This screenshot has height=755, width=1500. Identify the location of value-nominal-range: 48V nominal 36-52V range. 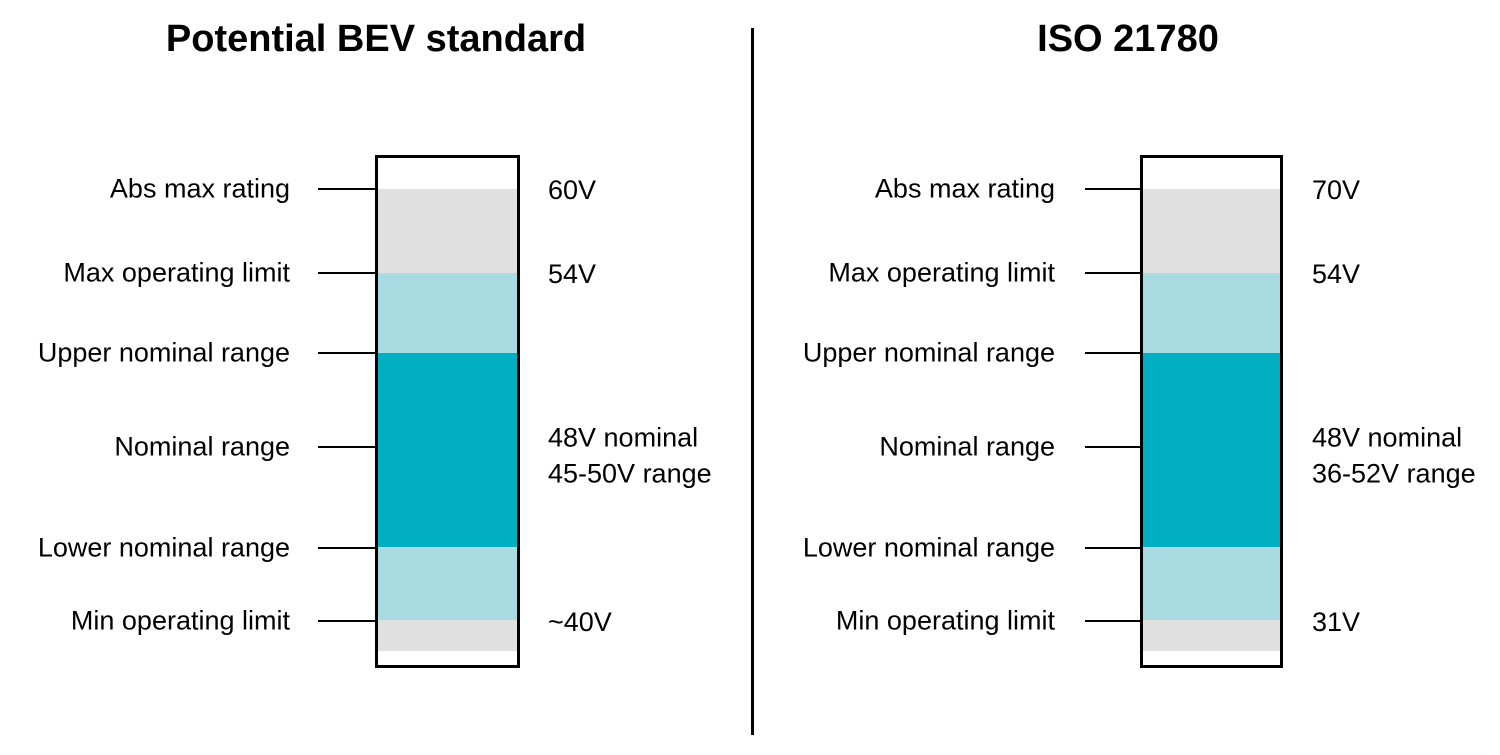
(1394, 455).